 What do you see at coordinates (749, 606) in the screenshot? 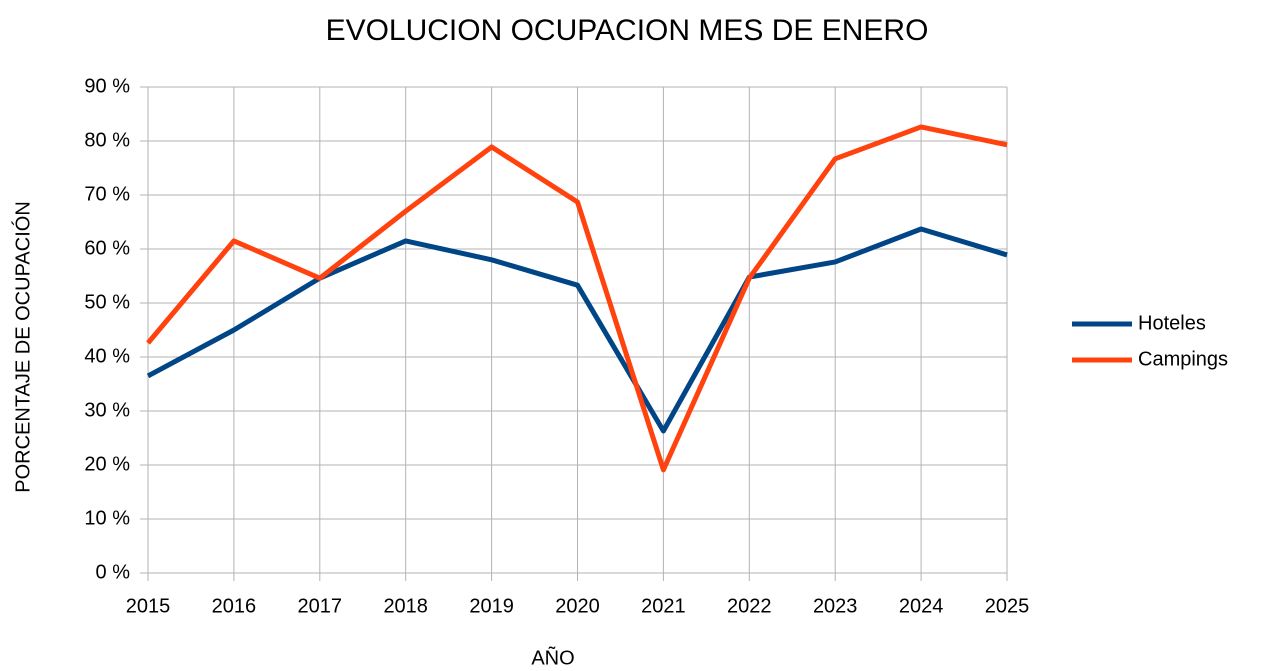
I see `x-tick-label: 2022` at bounding box center [749, 606].